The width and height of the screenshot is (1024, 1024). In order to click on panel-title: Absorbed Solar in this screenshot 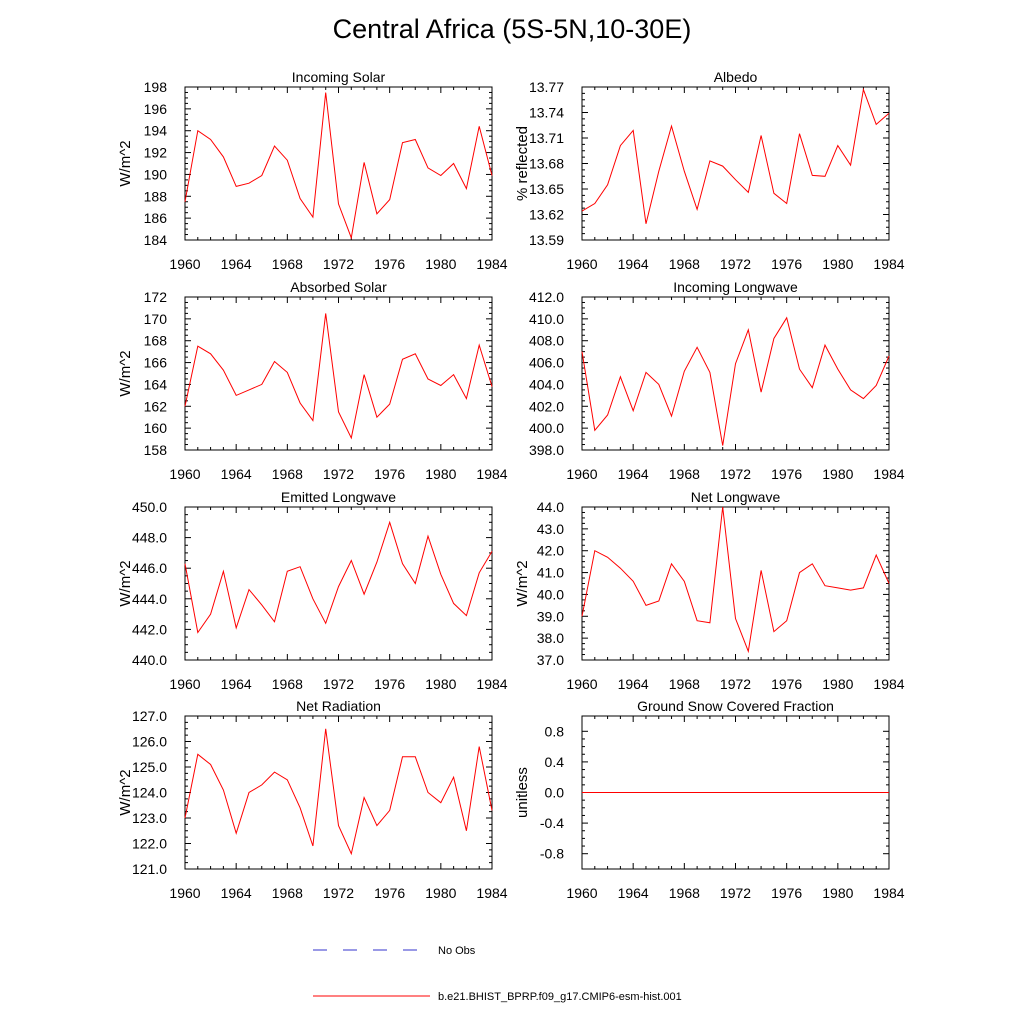, I will do `click(338, 287)`.